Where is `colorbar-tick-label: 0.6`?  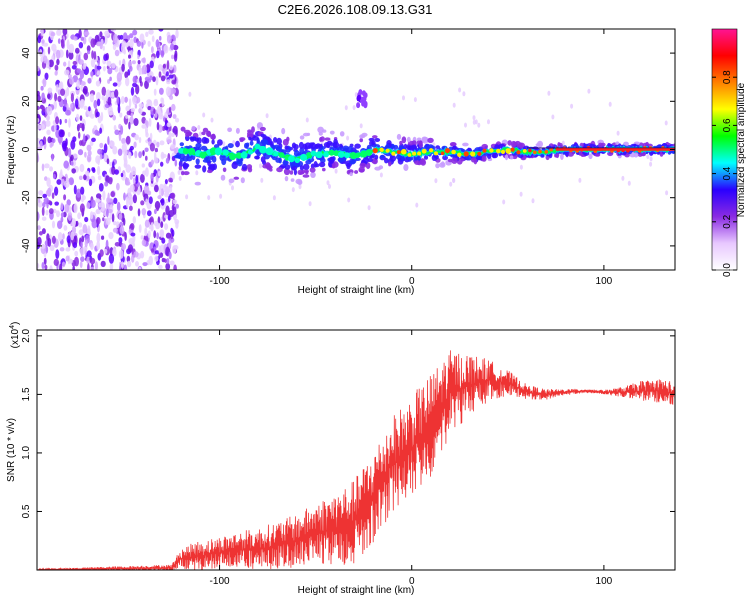
colorbar-tick-label: 0.6 is located at coordinates (727, 125).